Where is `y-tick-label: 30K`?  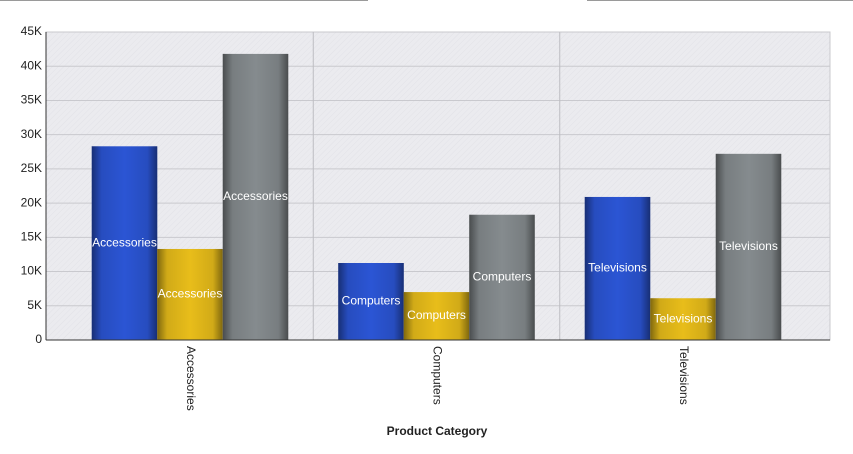 y-tick-label: 30K is located at coordinates (31, 134).